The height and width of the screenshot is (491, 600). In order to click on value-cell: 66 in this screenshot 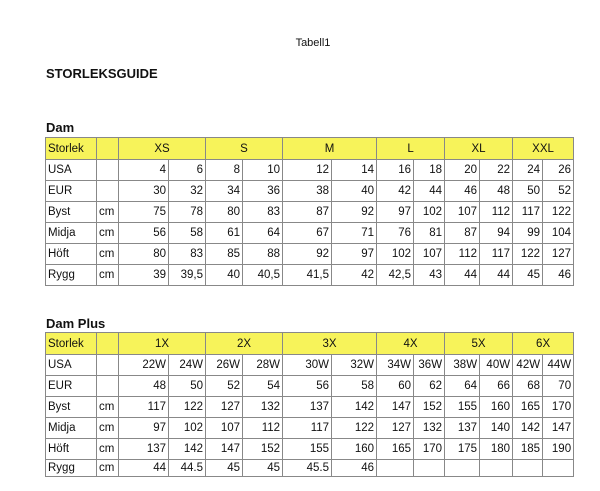, I will do `click(496, 386)`.